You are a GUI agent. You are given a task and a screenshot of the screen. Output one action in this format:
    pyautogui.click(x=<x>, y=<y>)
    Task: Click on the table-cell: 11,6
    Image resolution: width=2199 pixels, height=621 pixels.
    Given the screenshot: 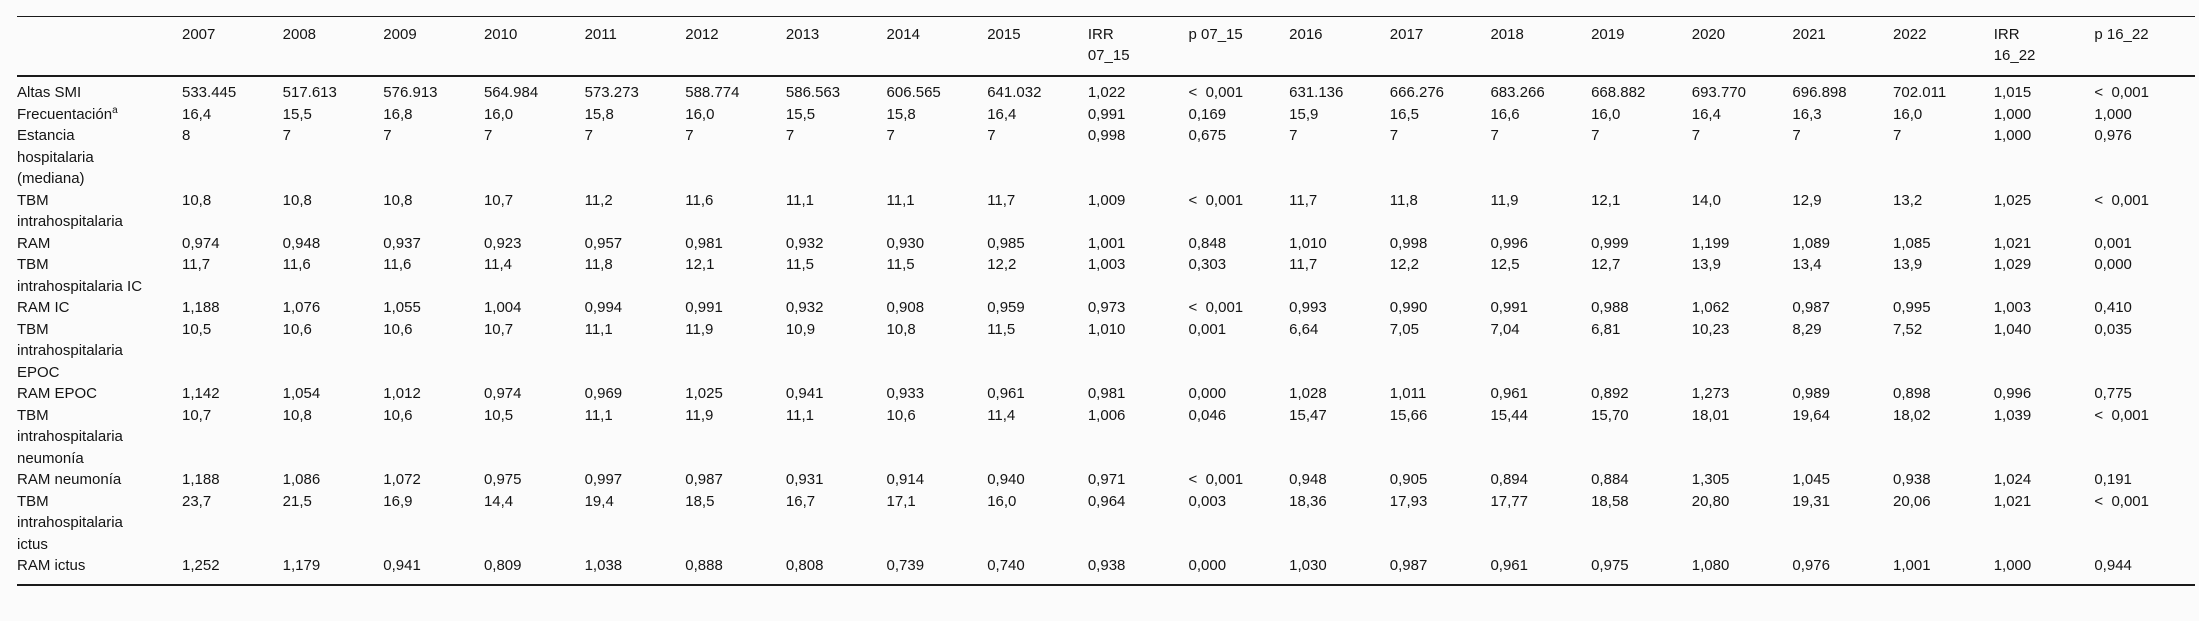 What is the action you would take?
    pyautogui.click(x=296, y=264)
    